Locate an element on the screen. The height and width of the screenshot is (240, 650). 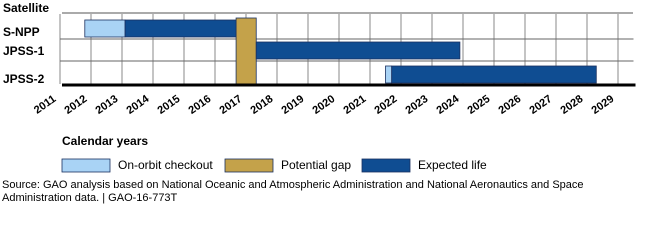
category-label: S-NPP is located at coordinates (21, 32).